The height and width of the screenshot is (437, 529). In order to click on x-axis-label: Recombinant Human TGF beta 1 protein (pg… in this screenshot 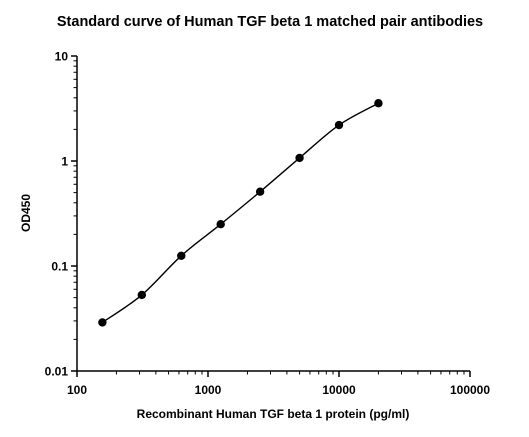, I will do `click(273, 414)`.